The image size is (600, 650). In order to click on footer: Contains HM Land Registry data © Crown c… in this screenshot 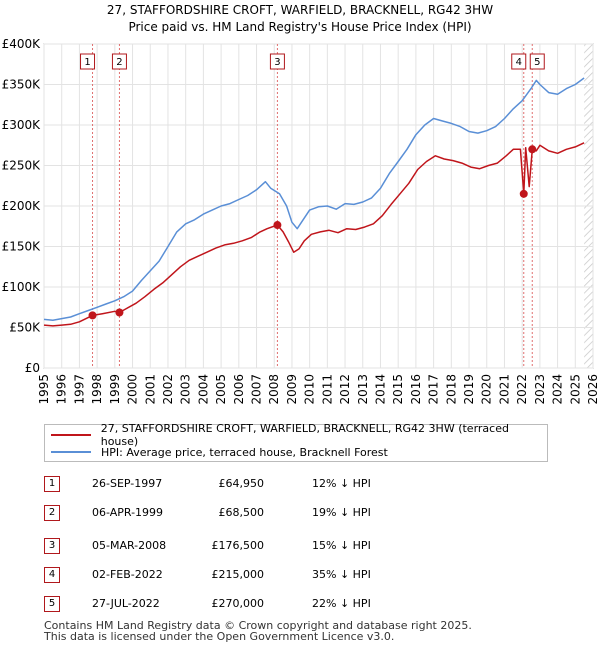, I will do `click(258, 631)`.